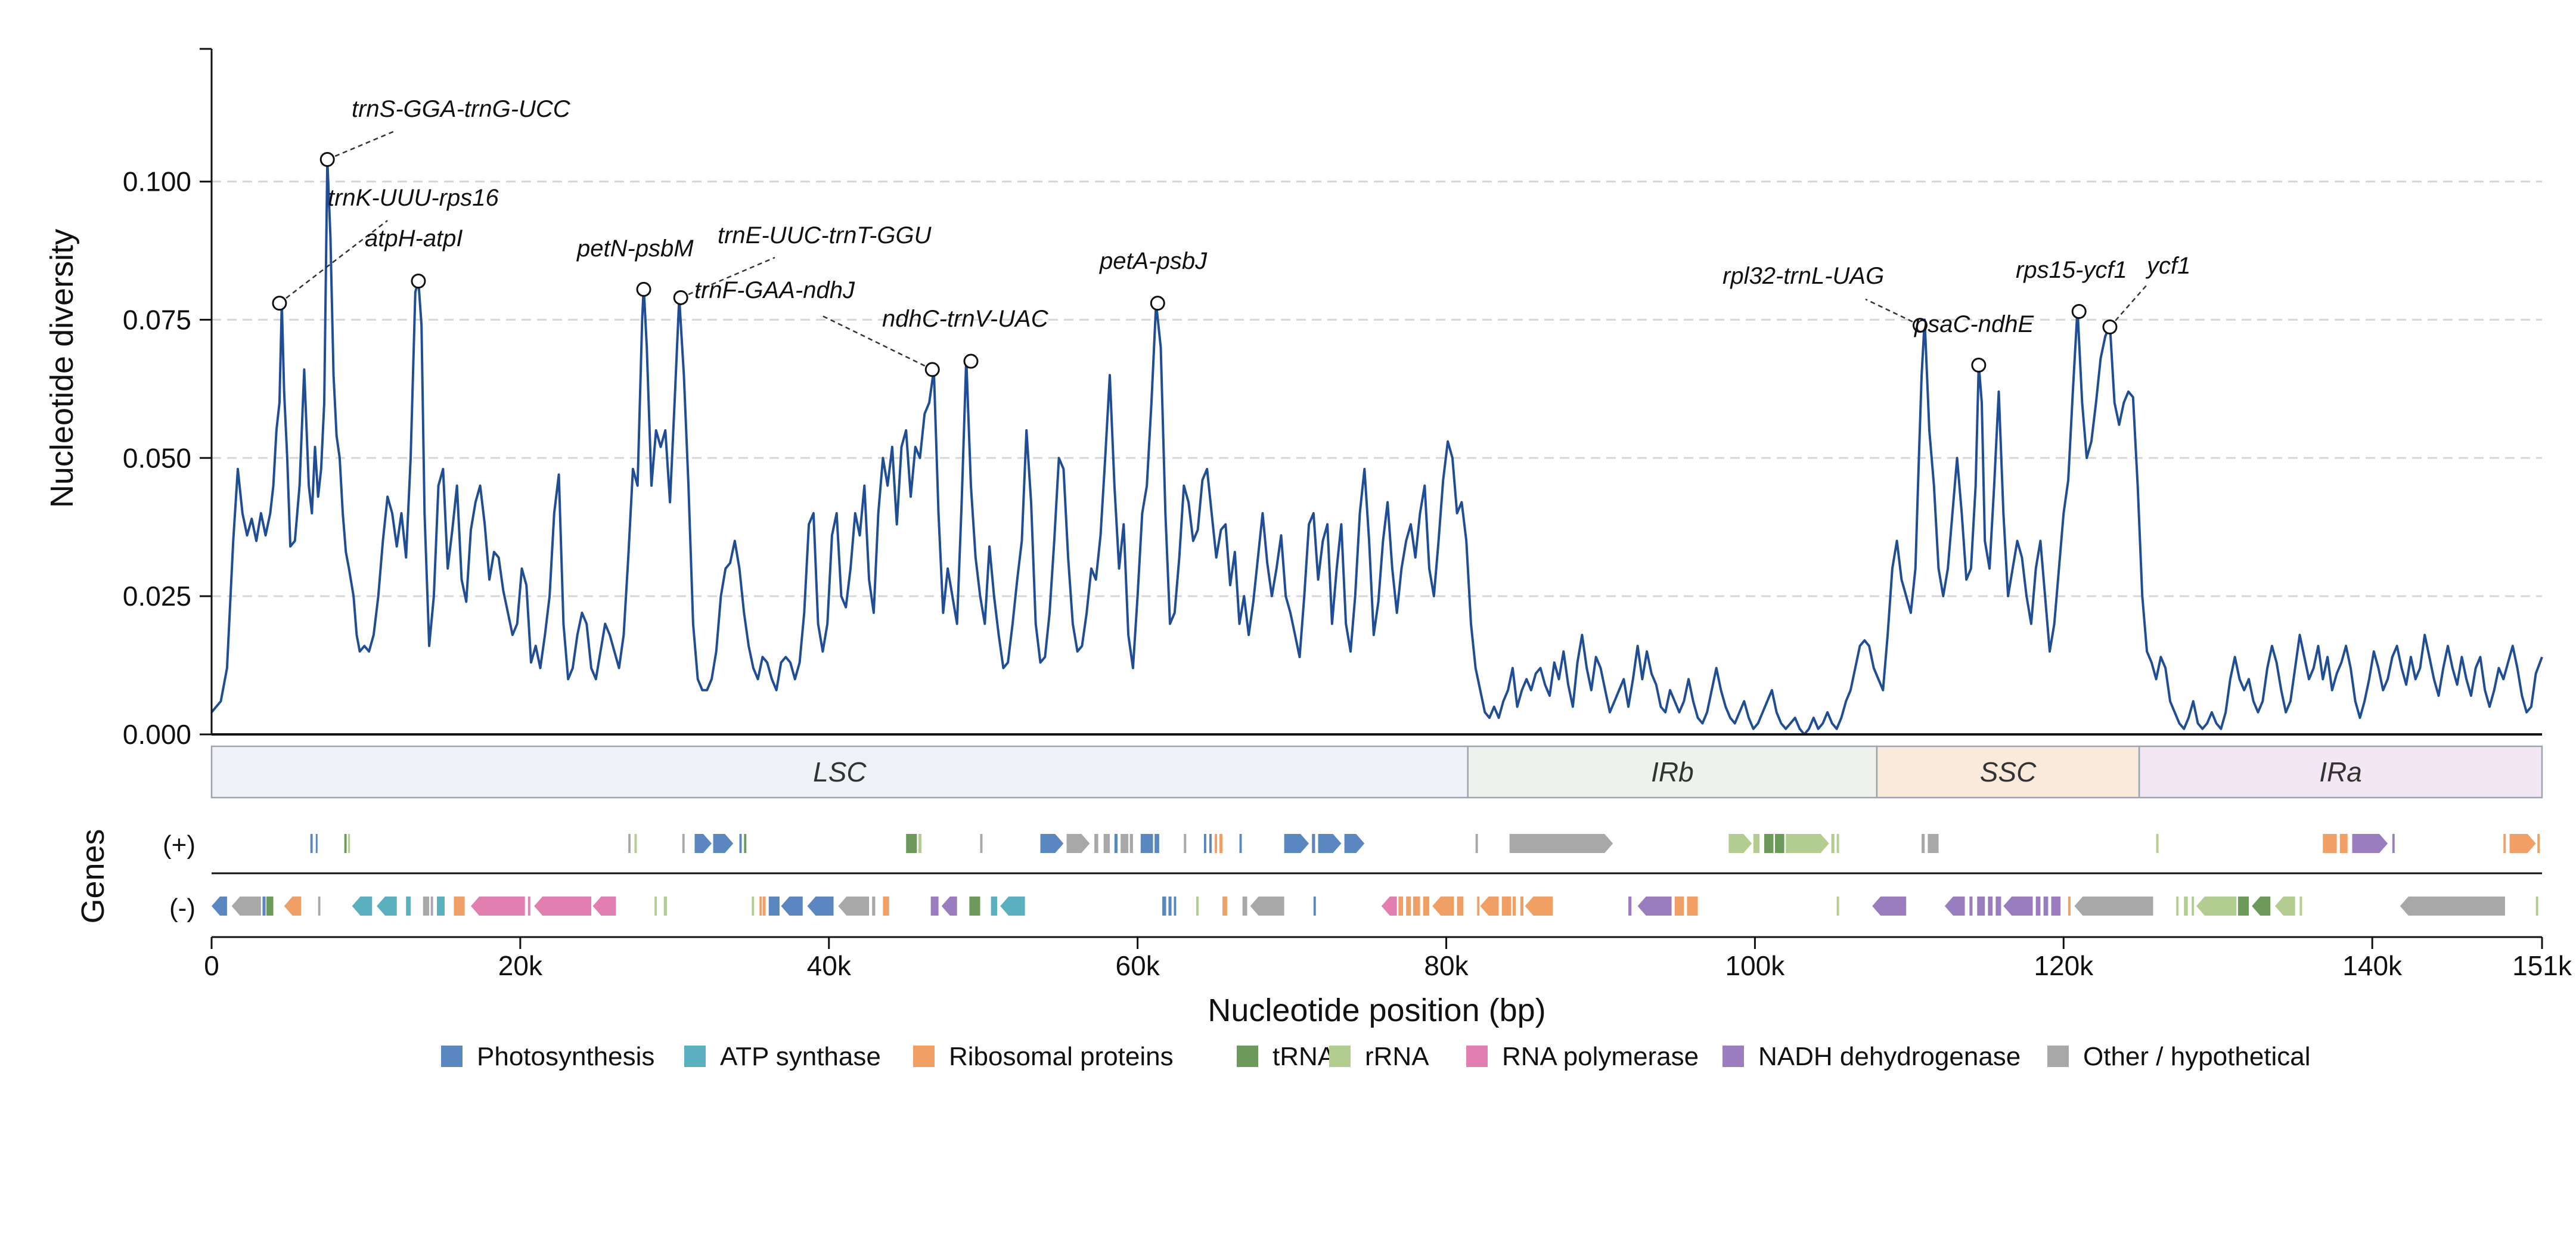 This screenshot has height=1253, width=2576. What do you see at coordinates (93, 876) in the screenshot?
I see `genes-track-label: Genes` at bounding box center [93, 876].